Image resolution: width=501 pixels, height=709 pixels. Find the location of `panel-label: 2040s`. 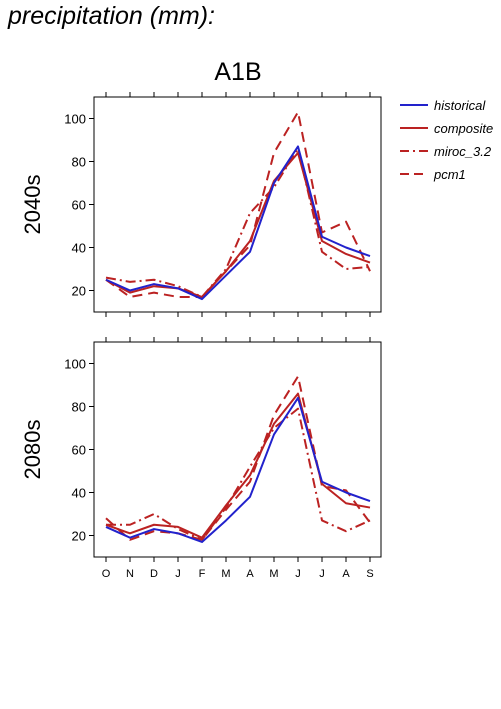

panel-label: 2040s is located at coordinates (32, 205).